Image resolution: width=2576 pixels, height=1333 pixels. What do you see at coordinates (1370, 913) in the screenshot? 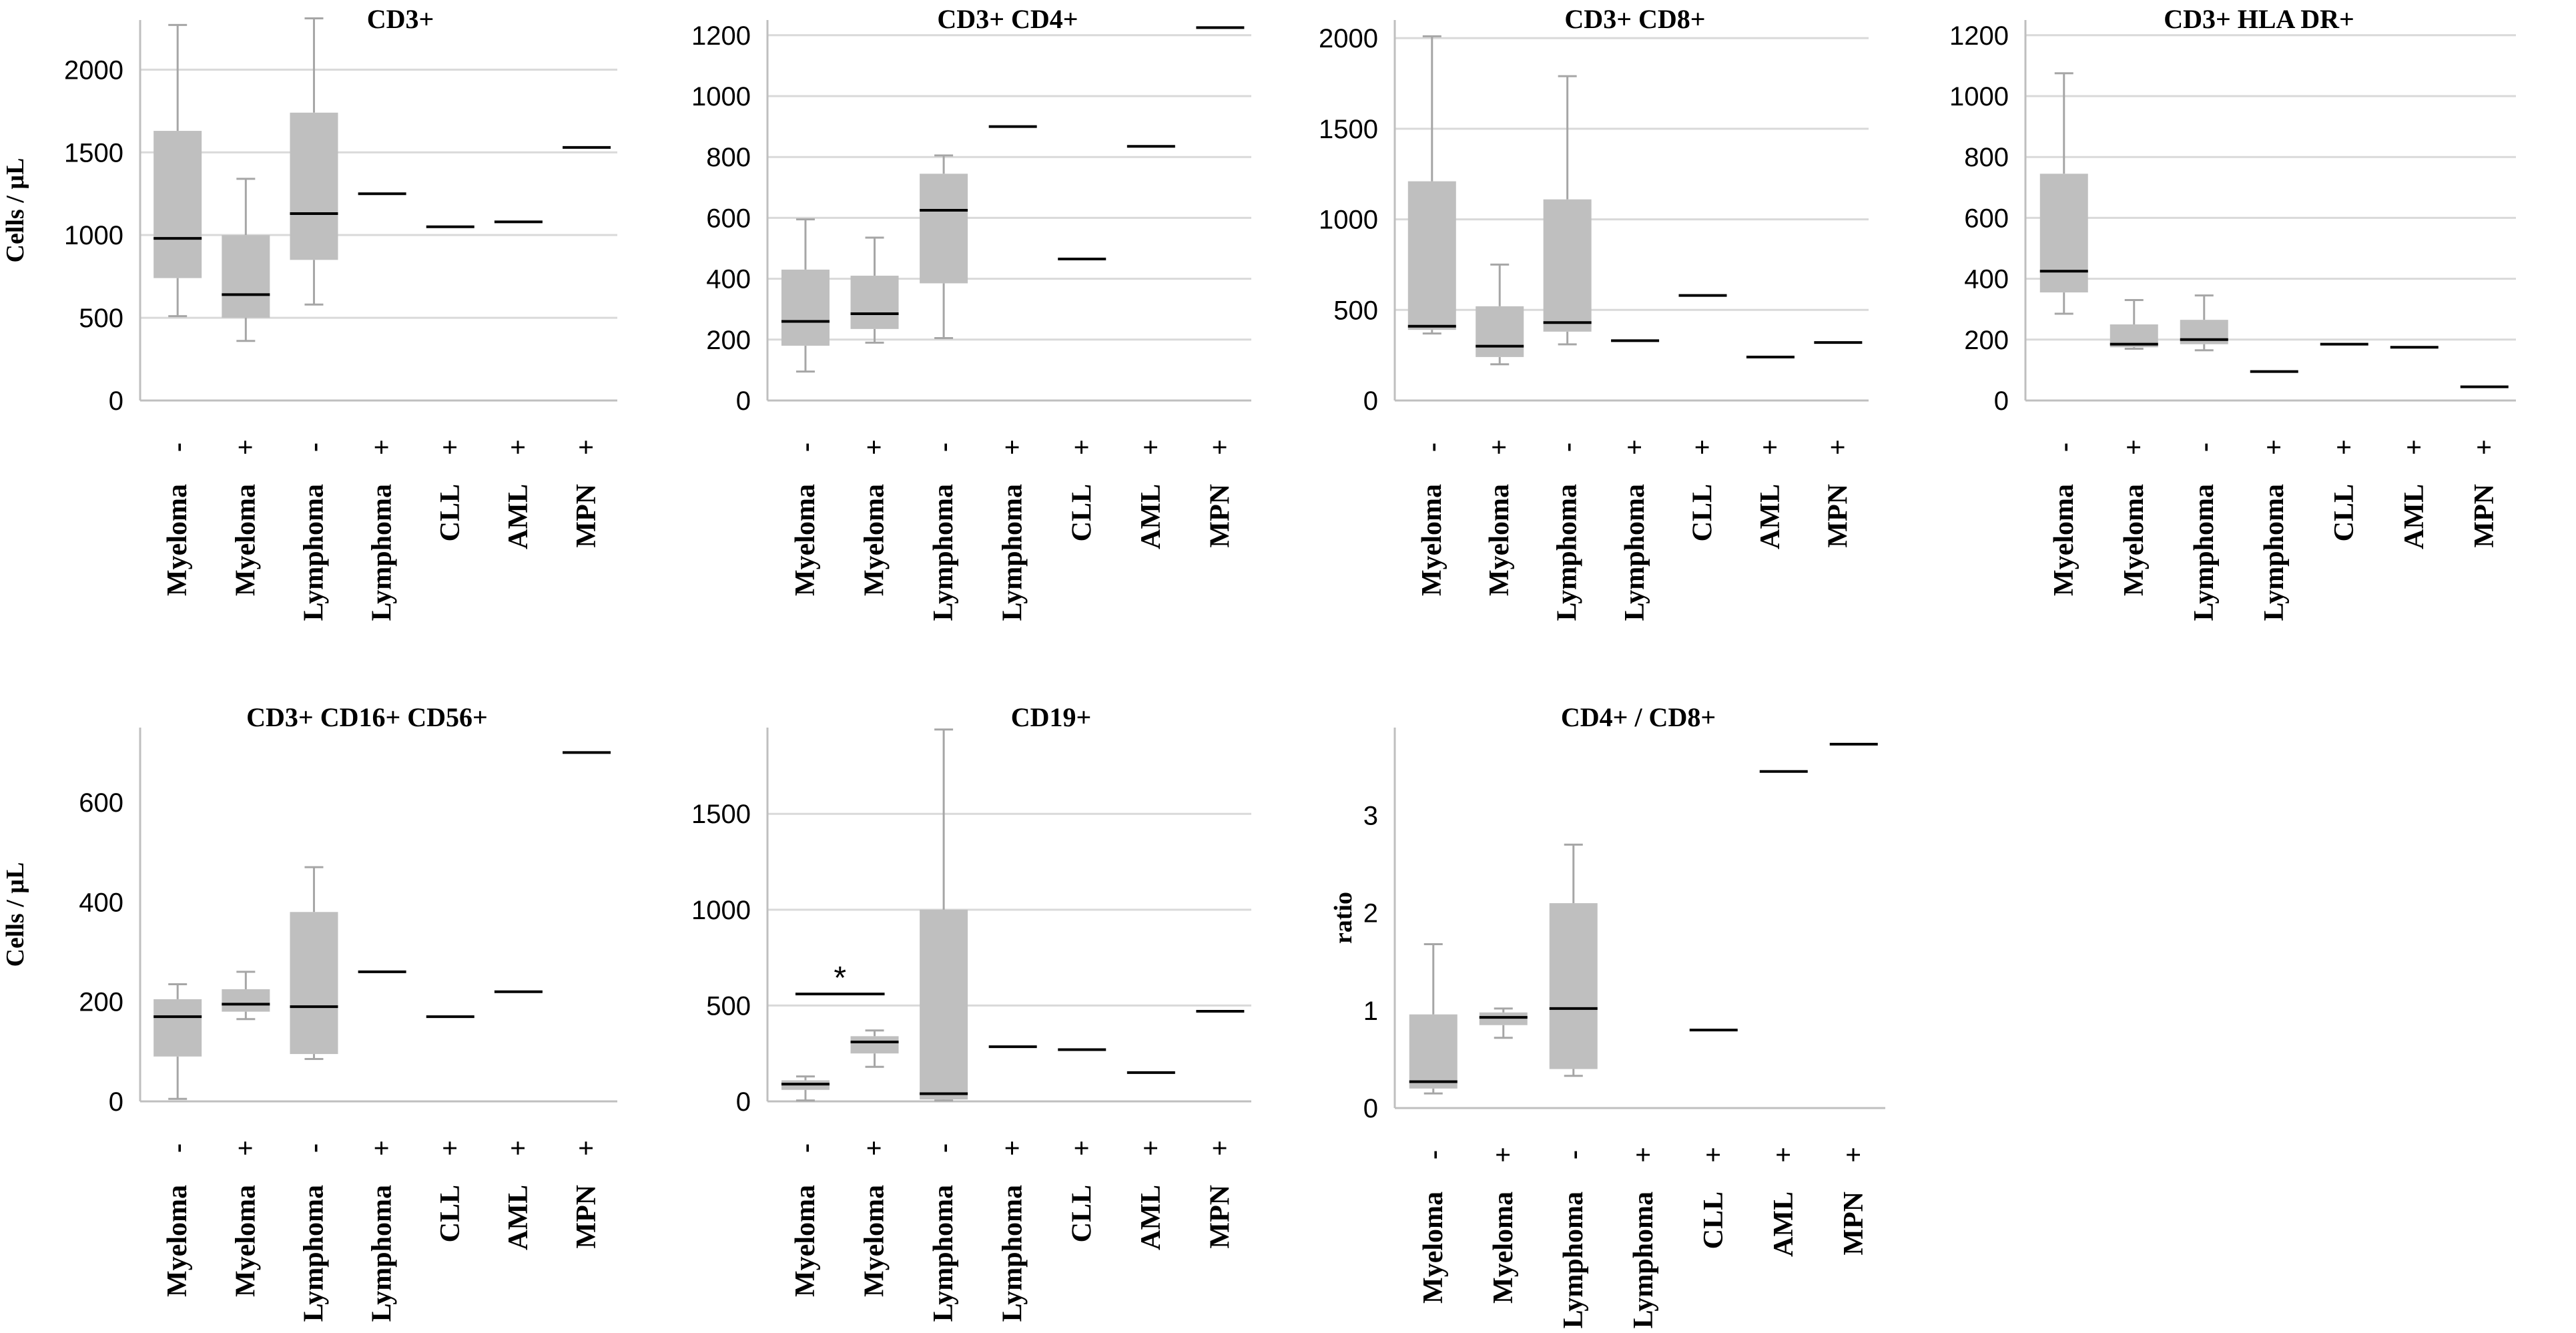
I see `y-tick-label: 2` at bounding box center [1370, 913].